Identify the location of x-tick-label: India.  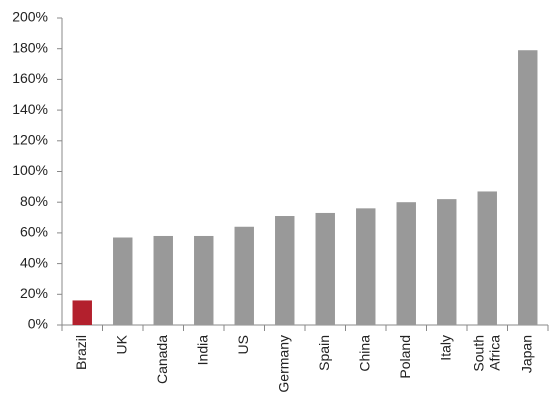
(202, 350).